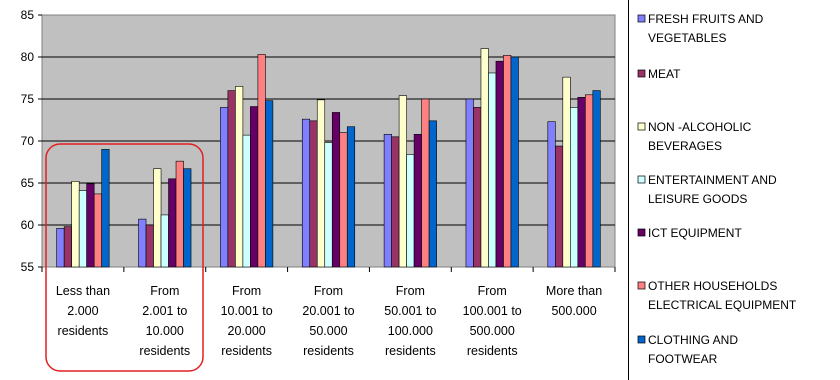 The height and width of the screenshot is (380, 840). What do you see at coordinates (28, 15) in the screenshot?
I see `y-tick-label: 85` at bounding box center [28, 15].